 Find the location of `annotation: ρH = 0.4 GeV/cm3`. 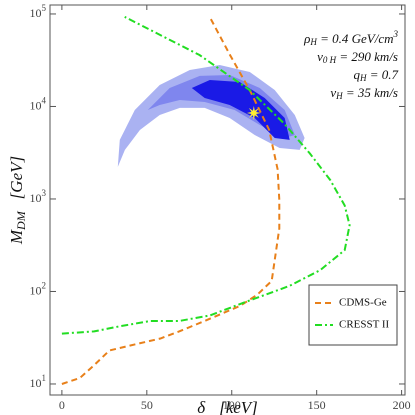

annotation: ρH = 0.4 GeV/cm3 is located at coordinates (350, 38).